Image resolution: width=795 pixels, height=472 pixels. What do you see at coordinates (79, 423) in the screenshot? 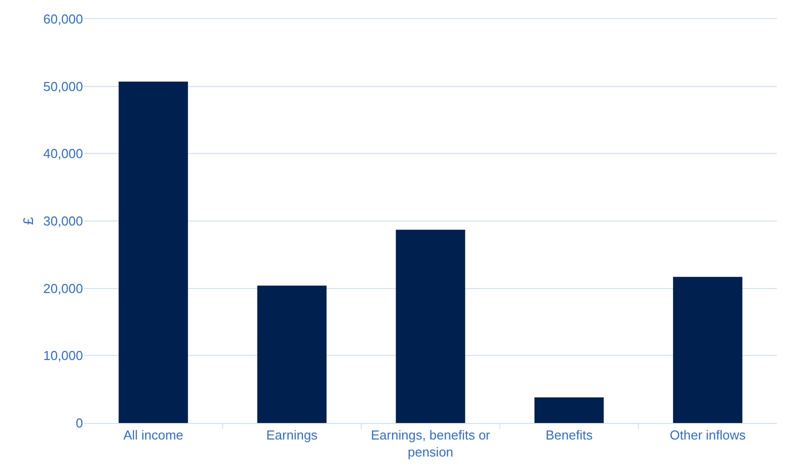
I see `y-tick-label: 0` at bounding box center [79, 423].